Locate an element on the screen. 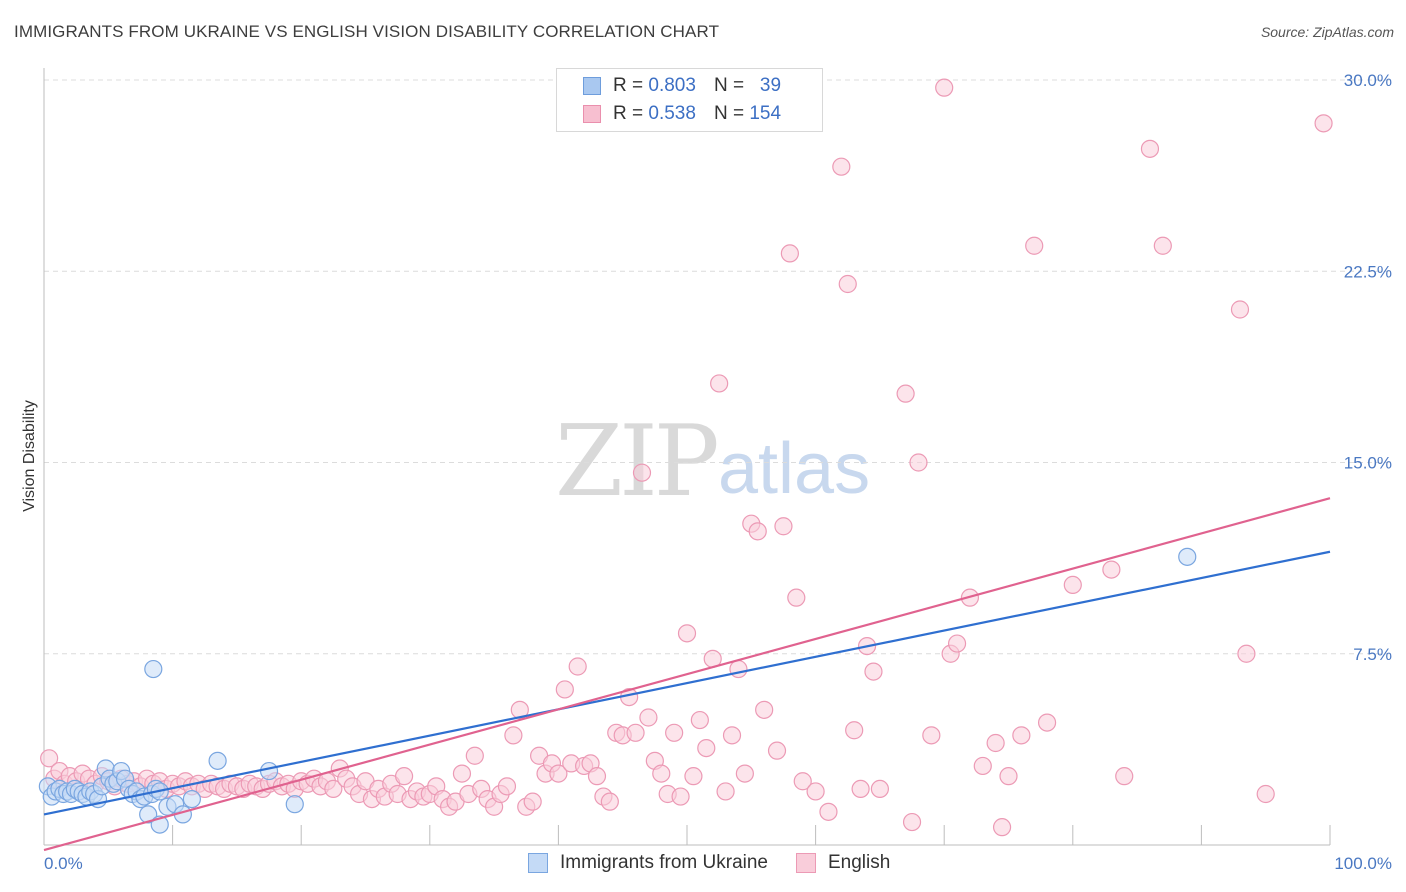  watermark-atlas: atlas is located at coordinates (794, 469).